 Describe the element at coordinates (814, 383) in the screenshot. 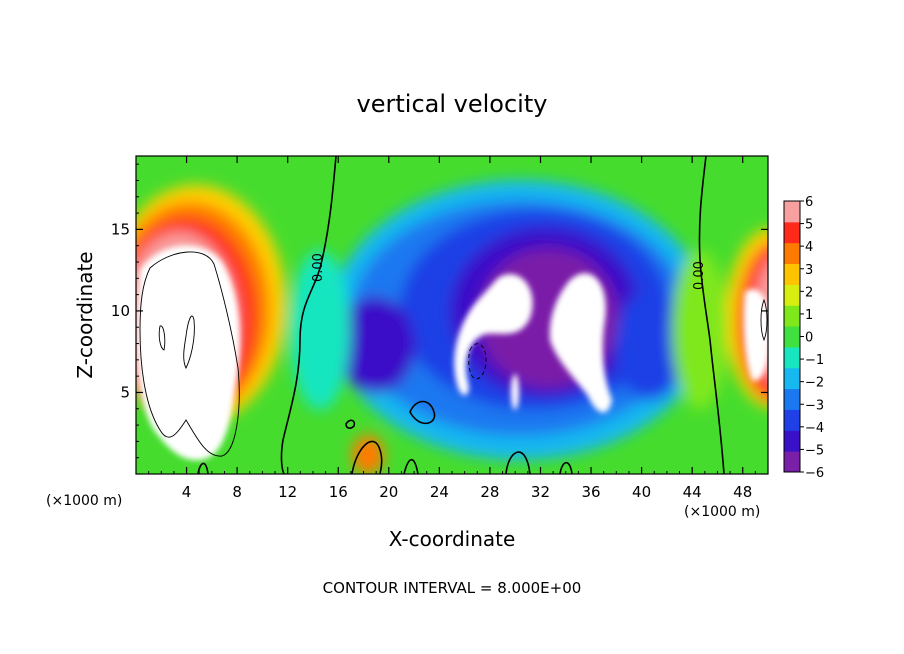

I see `colorbar-tick-label: −2` at that location.